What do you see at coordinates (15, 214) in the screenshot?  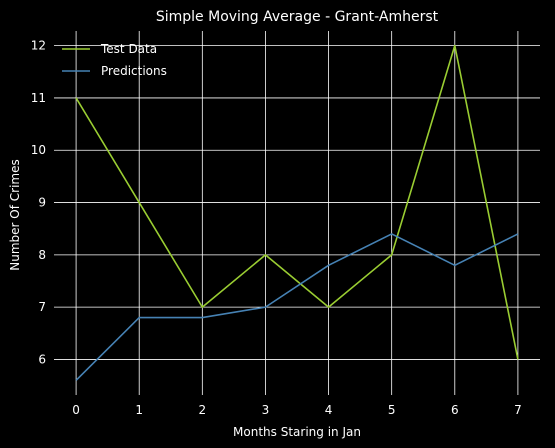 I see `y-axis-label: Number Of Crimes` at bounding box center [15, 214].